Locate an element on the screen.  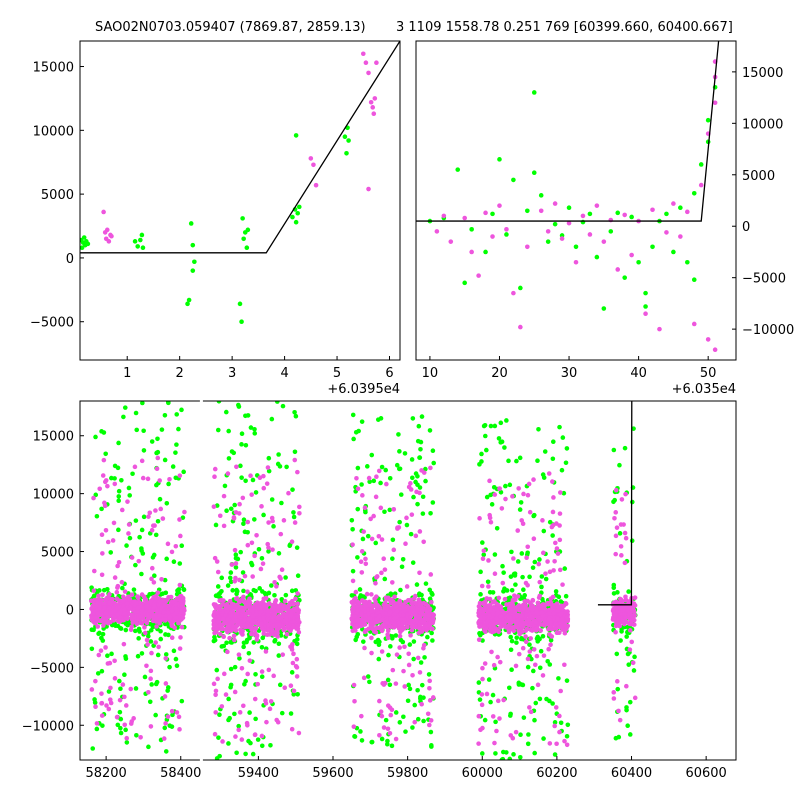
y-tick-label: 0 is located at coordinates (746, 227).